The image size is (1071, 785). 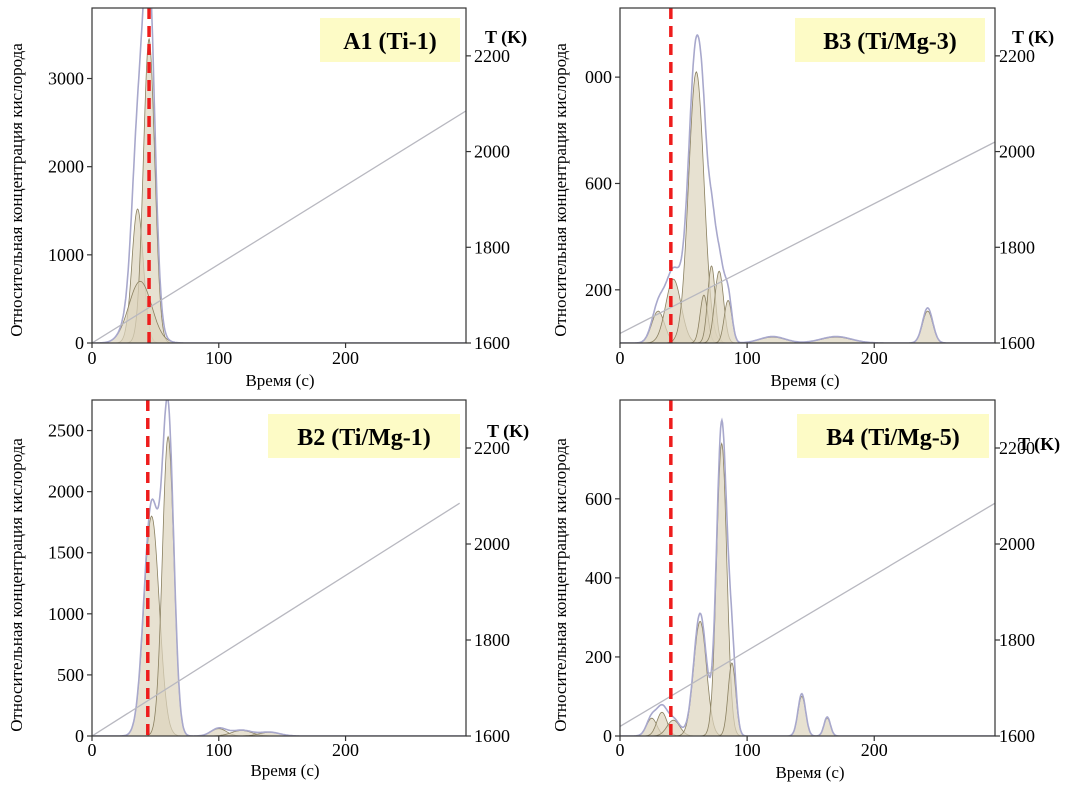 I want to click on panel-title: B2 (Ti/Mg-1), so click(x=364, y=438).